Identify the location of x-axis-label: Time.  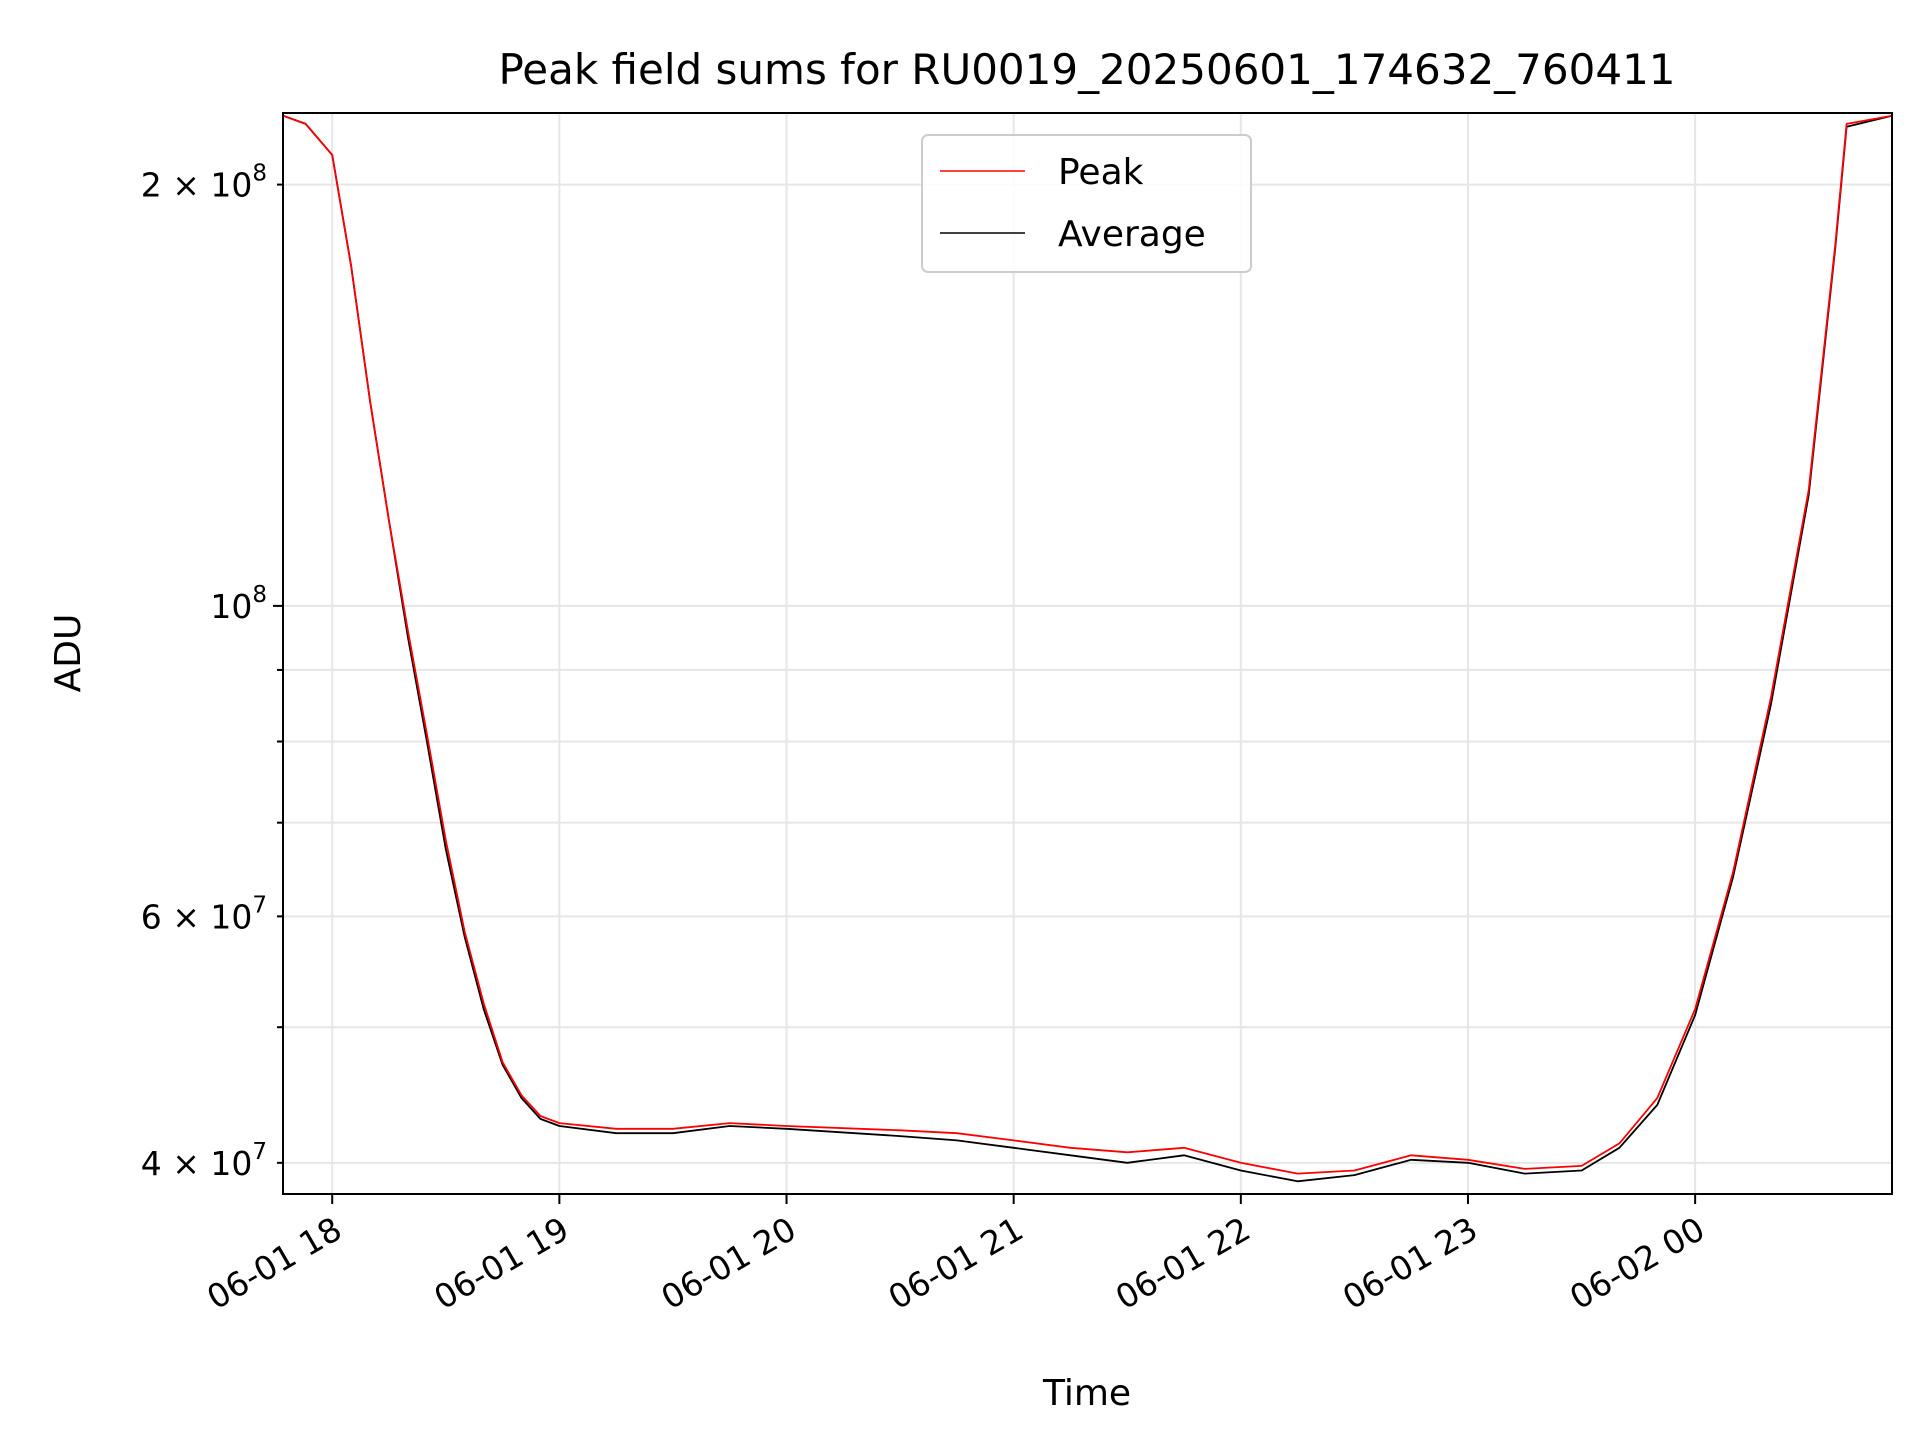
(1086, 1393).